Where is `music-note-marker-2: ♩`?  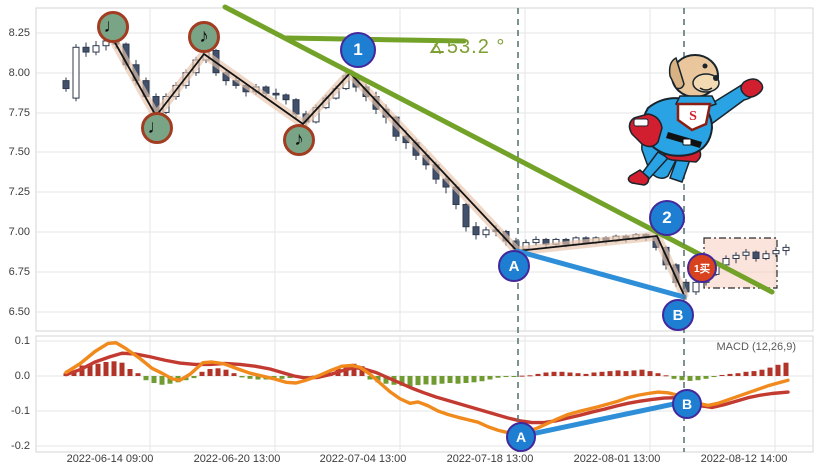
music-note-marker-2: ♩ is located at coordinates (157, 128).